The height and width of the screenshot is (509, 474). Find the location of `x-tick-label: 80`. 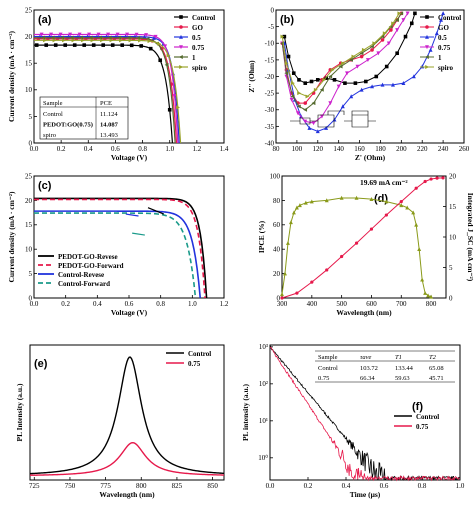

x-tick-label: 80 is located at coordinates (277, 149).